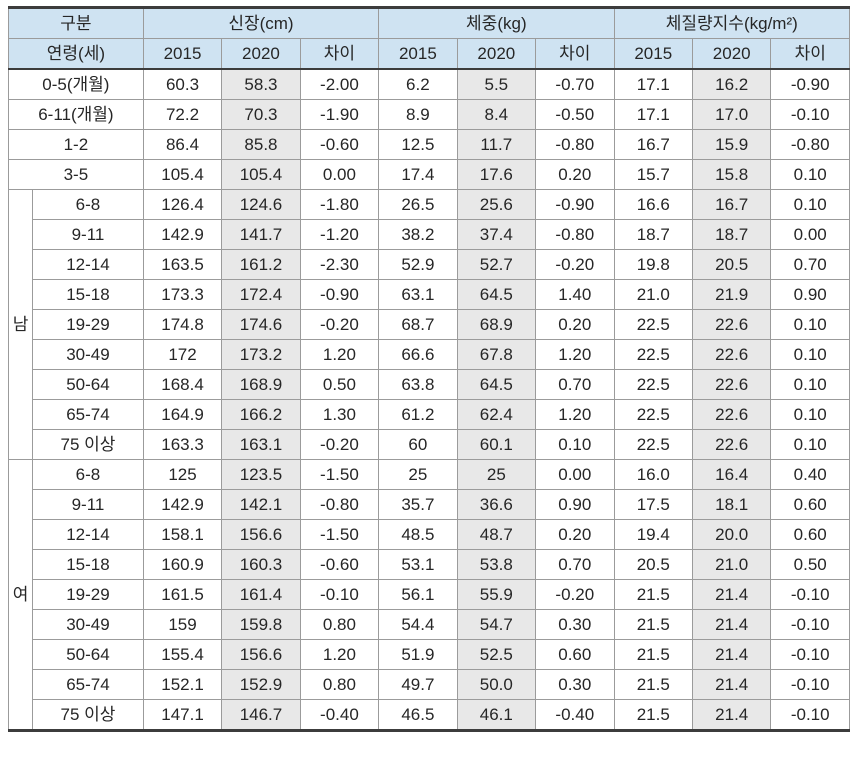 The width and height of the screenshot is (858, 768). What do you see at coordinates (496, 84) in the screenshot?
I see `value-cell: 5.5` at bounding box center [496, 84].